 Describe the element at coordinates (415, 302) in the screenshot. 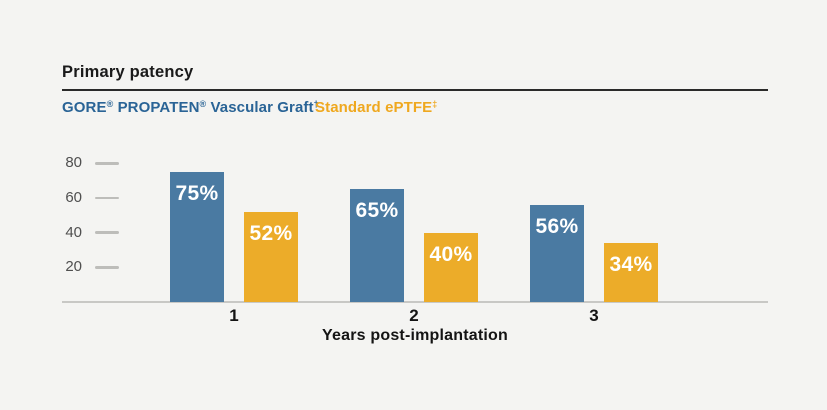

I see `x-axis-line` at that location.